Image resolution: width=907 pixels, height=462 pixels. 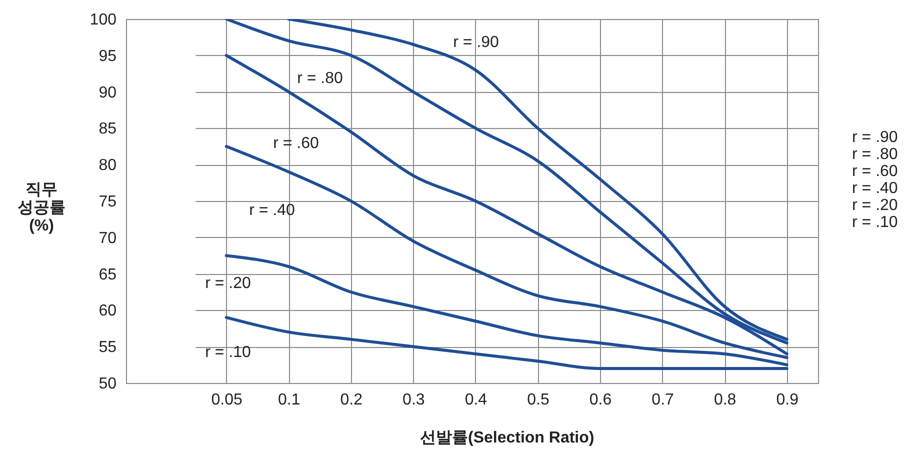 What do you see at coordinates (413, 400) in the screenshot?
I see `x-tick-label: 0.3` at bounding box center [413, 400].